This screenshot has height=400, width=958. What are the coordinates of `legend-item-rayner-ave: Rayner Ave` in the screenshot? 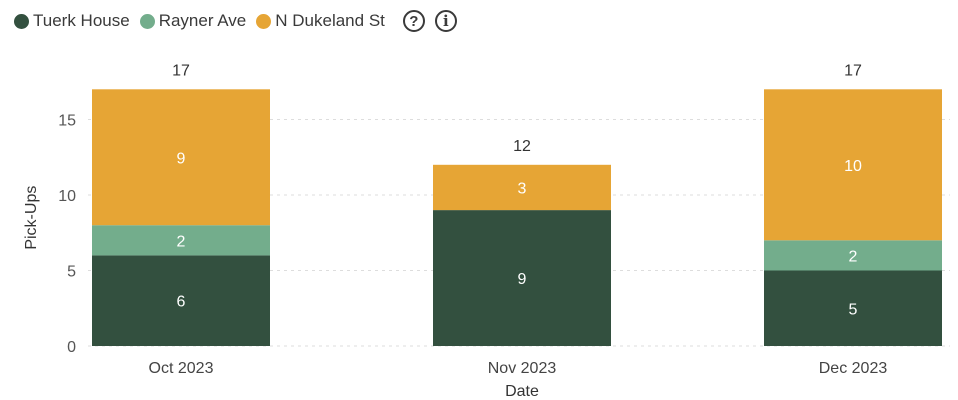 It's located at (193, 21).